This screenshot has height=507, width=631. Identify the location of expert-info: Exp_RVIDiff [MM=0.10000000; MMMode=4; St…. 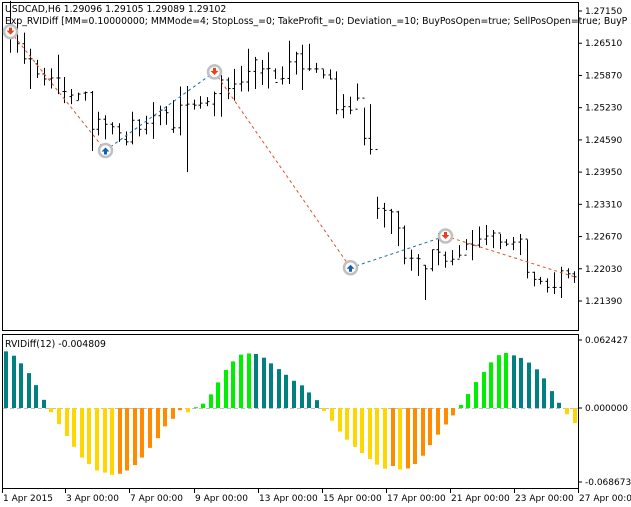
(316, 21).